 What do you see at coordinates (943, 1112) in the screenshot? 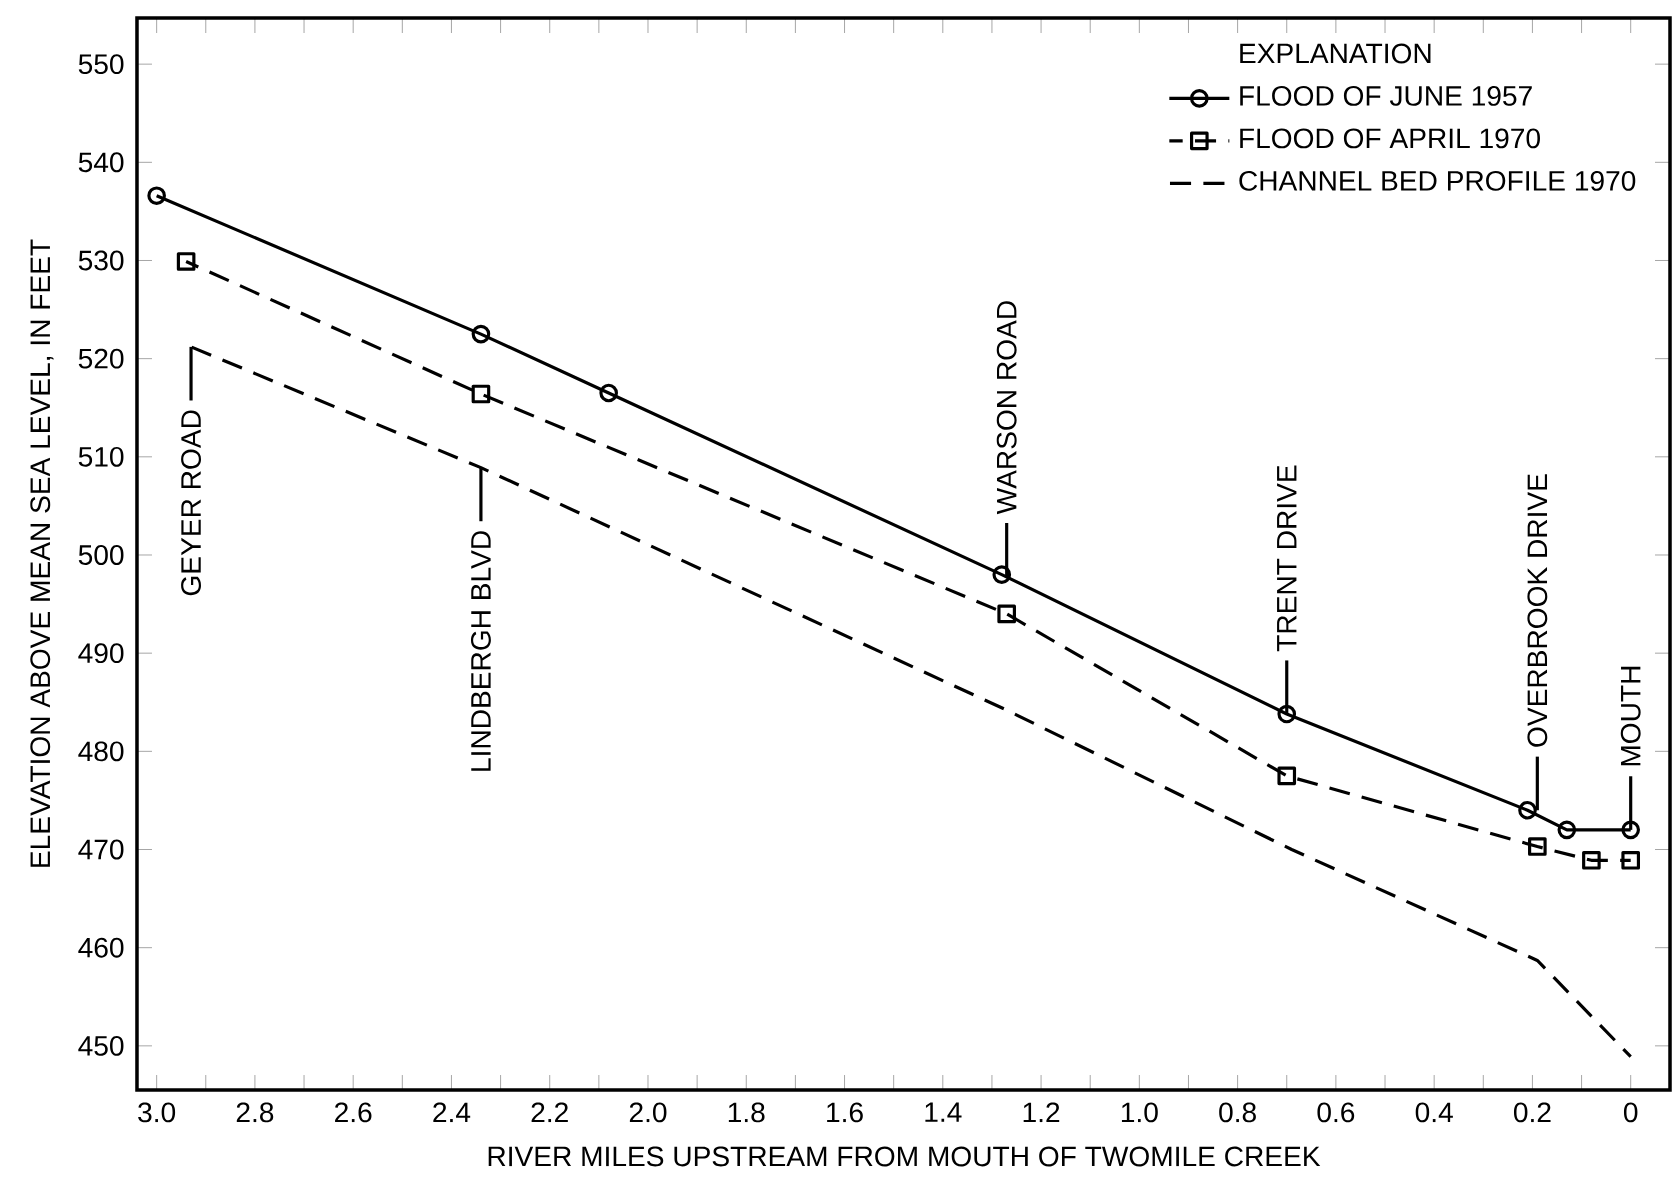
I see `x-tick-label: 1.4` at bounding box center [943, 1112].